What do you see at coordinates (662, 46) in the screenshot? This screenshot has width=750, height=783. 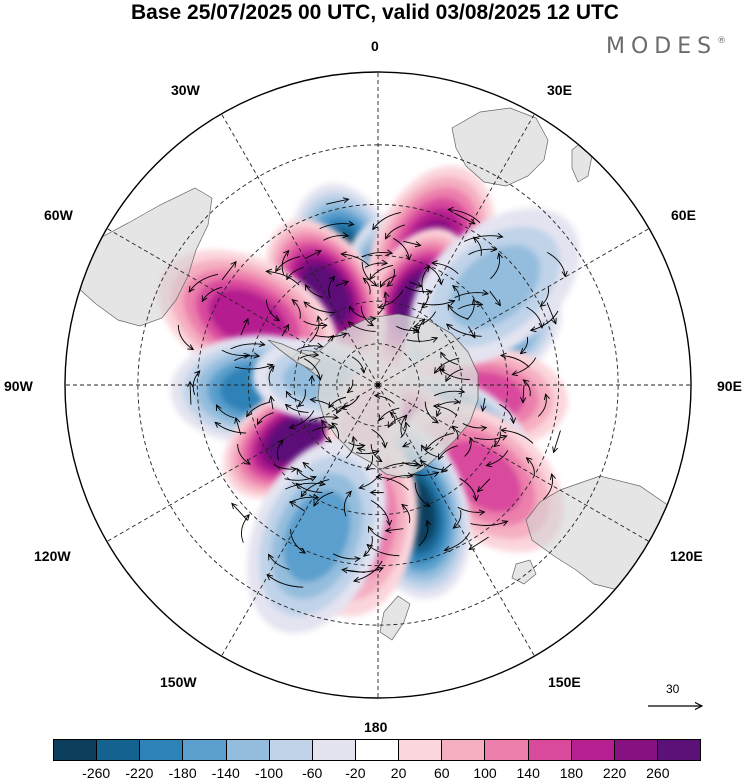 I see `brand-text: MODES` at bounding box center [662, 46].